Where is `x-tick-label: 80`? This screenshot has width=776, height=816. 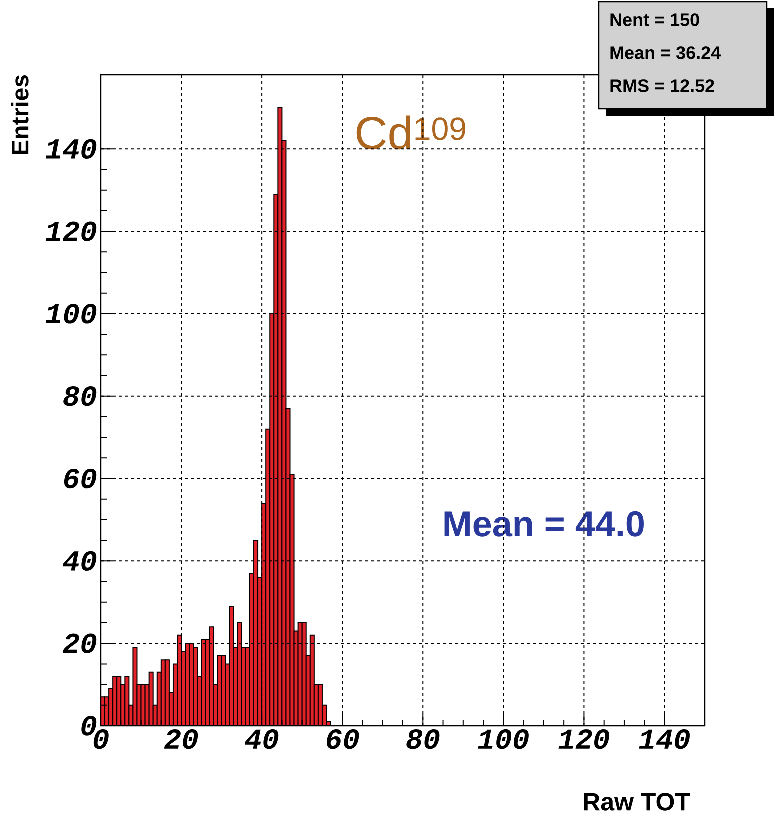
x-tick-label: 80 is located at coordinates (423, 740).